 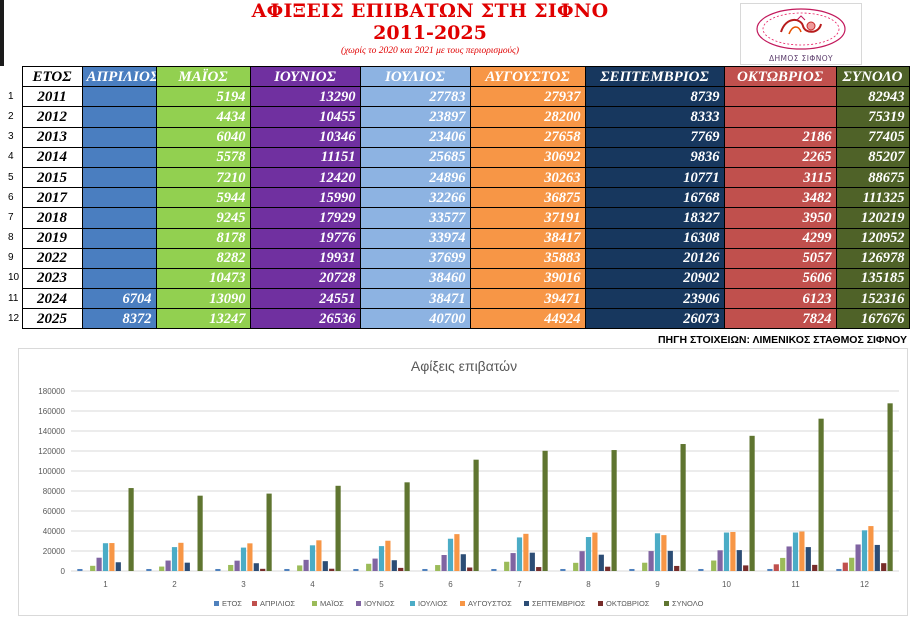 I want to click on legend-label: ΟΚΤΩΒΡΙΟΣ, so click(x=628, y=603).